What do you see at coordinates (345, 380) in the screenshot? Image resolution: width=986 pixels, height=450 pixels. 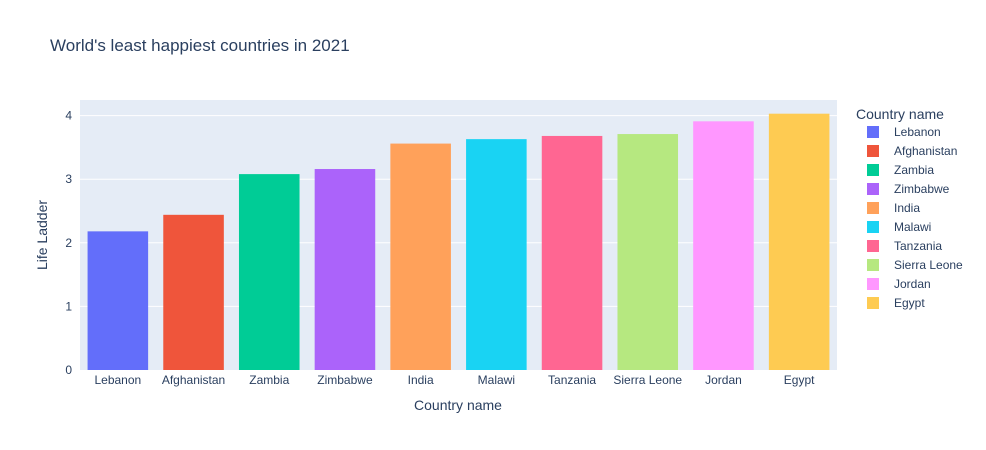 I see `x-tick-label: Zimbabwe` at bounding box center [345, 380].